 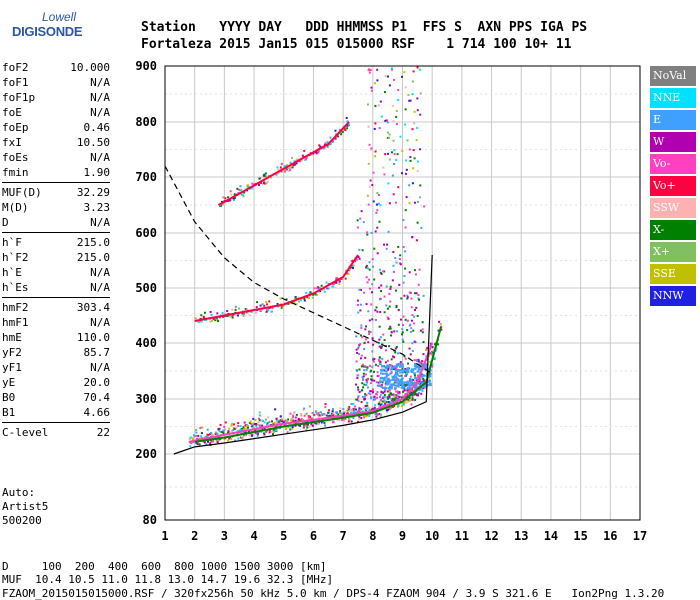 What do you see at coordinates (491, 536) in the screenshot?
I see `x-tick-label: 12` at bounding box center [491, 536].